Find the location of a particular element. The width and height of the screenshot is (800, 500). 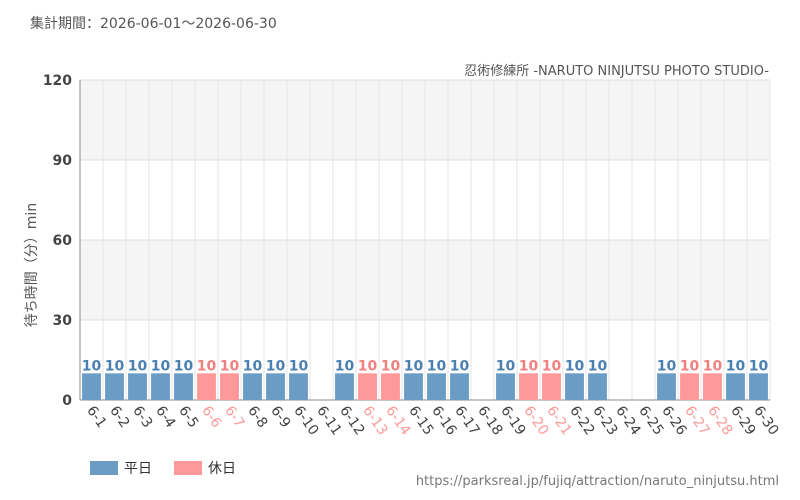

x-tick-label: 6-25 is located at coordinates (650, 420).